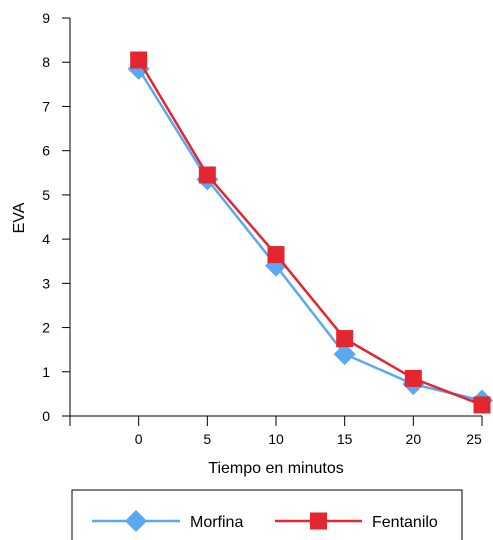 The height and width of the screenshot is (540, 493). Describe the element at coordinates (207, 439) in the screenshot. I see `x-tick-label: 5` at that location.